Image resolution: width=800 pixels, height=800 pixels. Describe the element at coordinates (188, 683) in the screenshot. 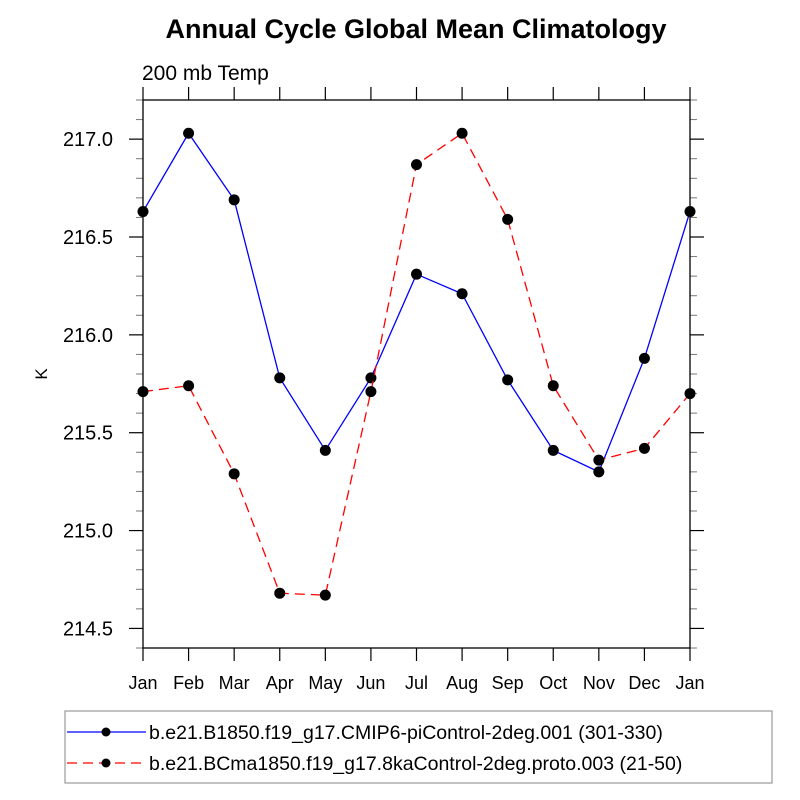

I see `x-tick-label: Feb` at that location.